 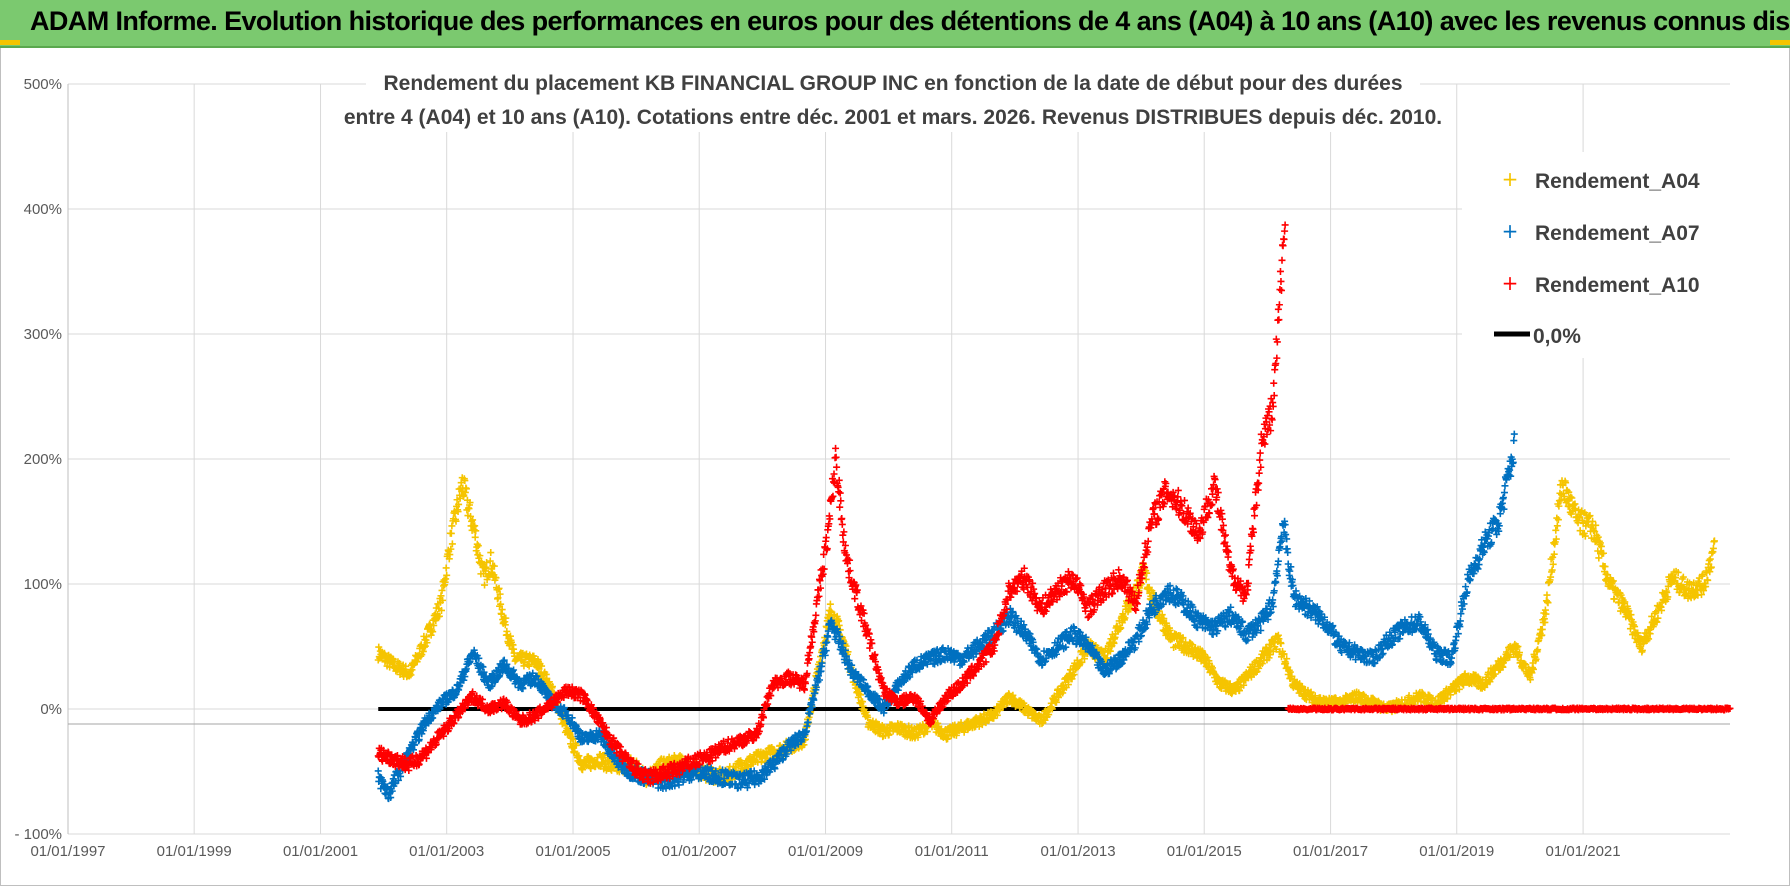 I want to click on y-tick-label: 0%, so click(x=51, y=709).